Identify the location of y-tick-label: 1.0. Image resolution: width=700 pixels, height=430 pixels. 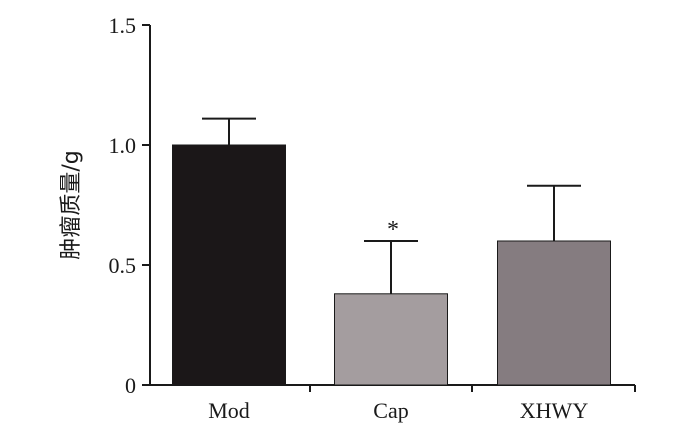
(123, 145).